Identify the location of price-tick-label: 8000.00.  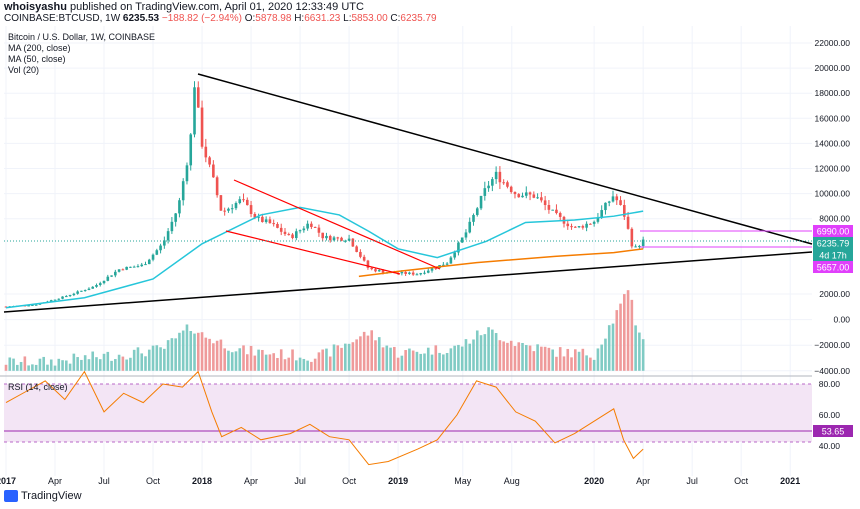
(834, 219).